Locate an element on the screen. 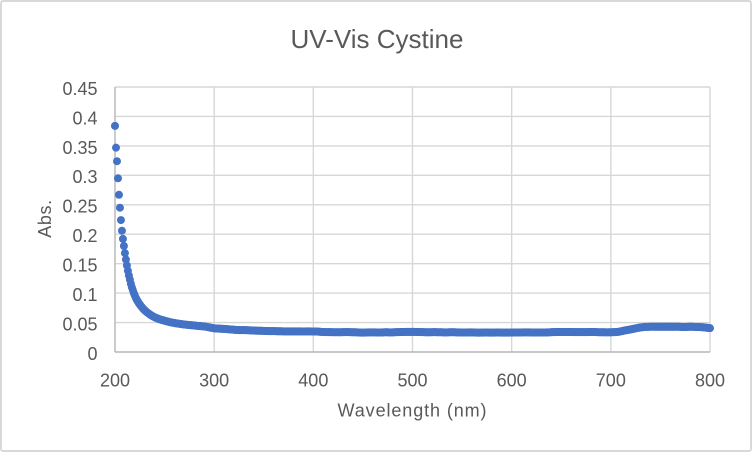  svg-text: Abs. is located at coordinates (45, 218).